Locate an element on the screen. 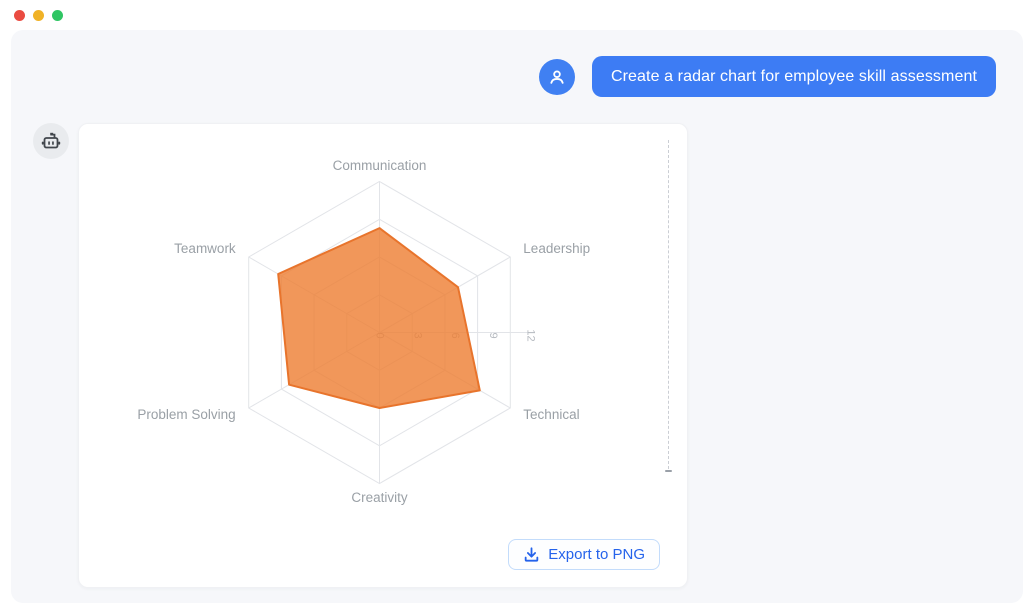  user-icon is located at coordinates (557, 76).